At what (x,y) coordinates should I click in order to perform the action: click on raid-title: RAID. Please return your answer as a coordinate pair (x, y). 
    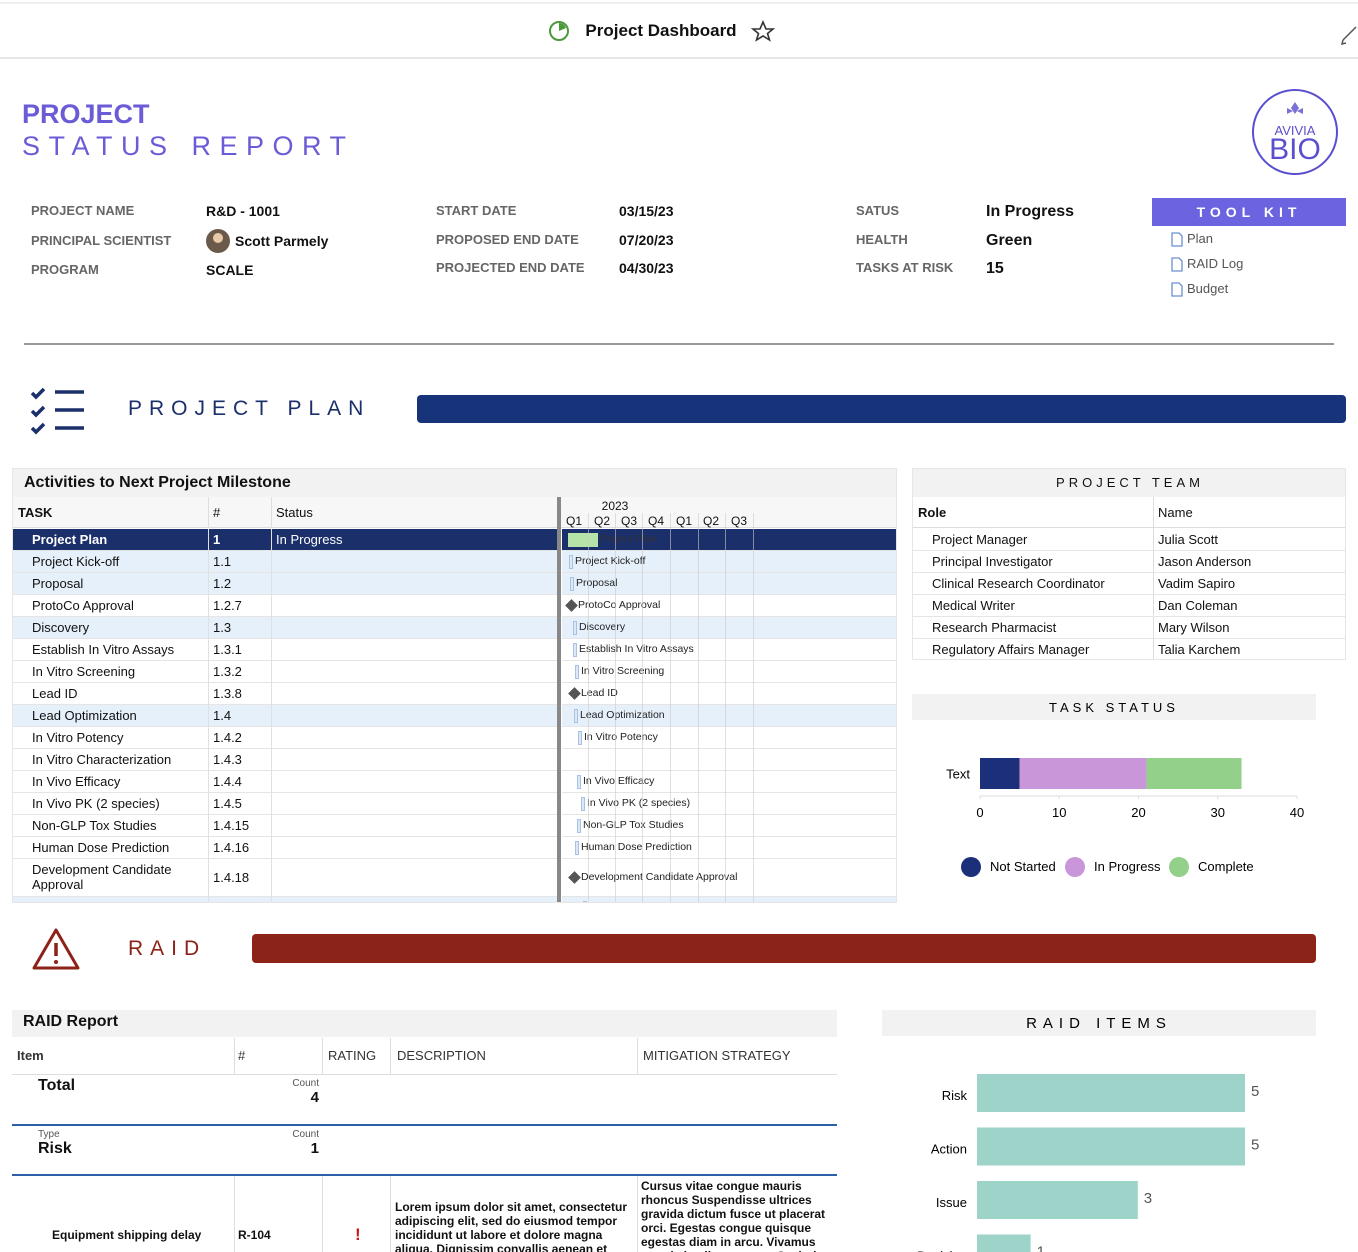
    Looking at the image, I should click on (167, 948).